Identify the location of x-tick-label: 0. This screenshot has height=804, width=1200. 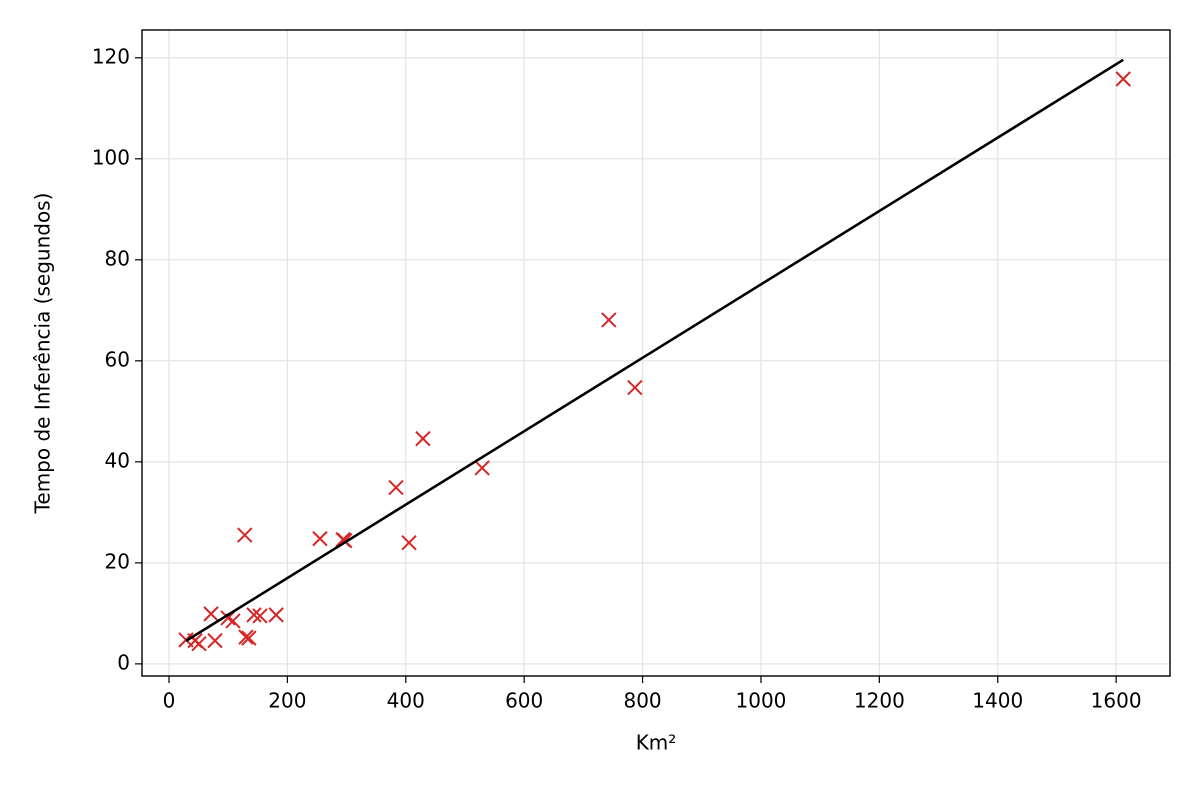
(169, 701).